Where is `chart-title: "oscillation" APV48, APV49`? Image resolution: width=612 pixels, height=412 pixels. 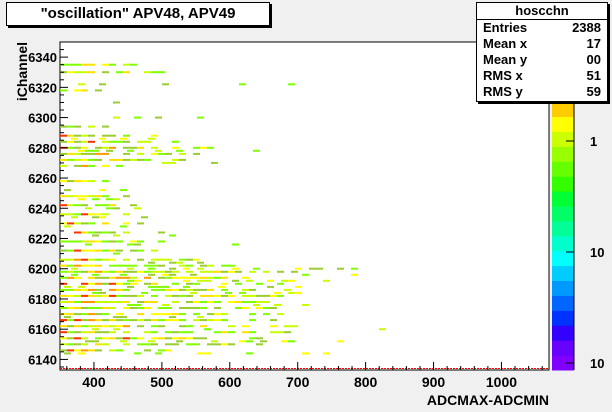
chart-title: "oscillation" APV48, APV49 is located at coordinates (138, 14).